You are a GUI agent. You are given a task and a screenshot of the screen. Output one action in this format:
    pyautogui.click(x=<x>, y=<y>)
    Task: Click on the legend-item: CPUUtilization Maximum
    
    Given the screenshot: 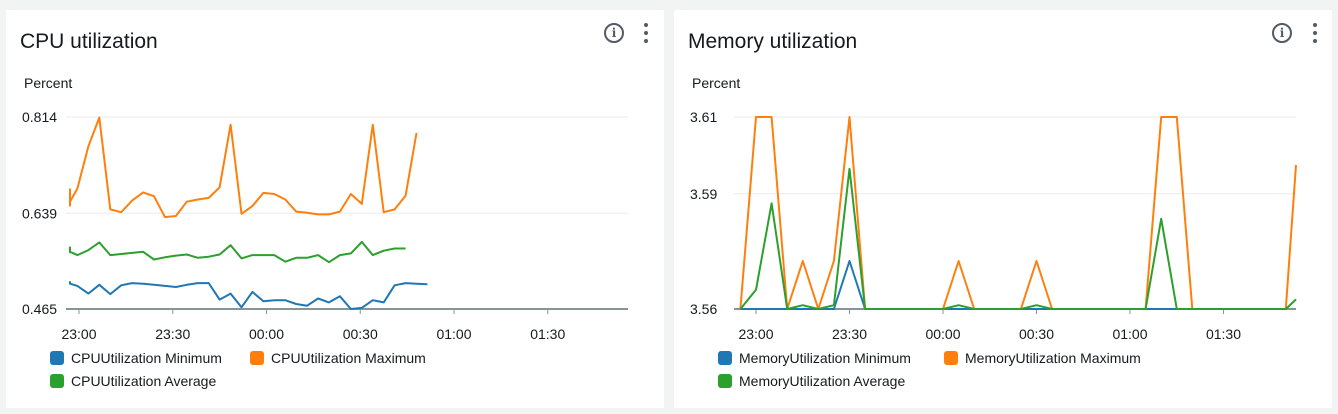 What is the action you would take?
    pyautogui.click(x=338, y=358)
    